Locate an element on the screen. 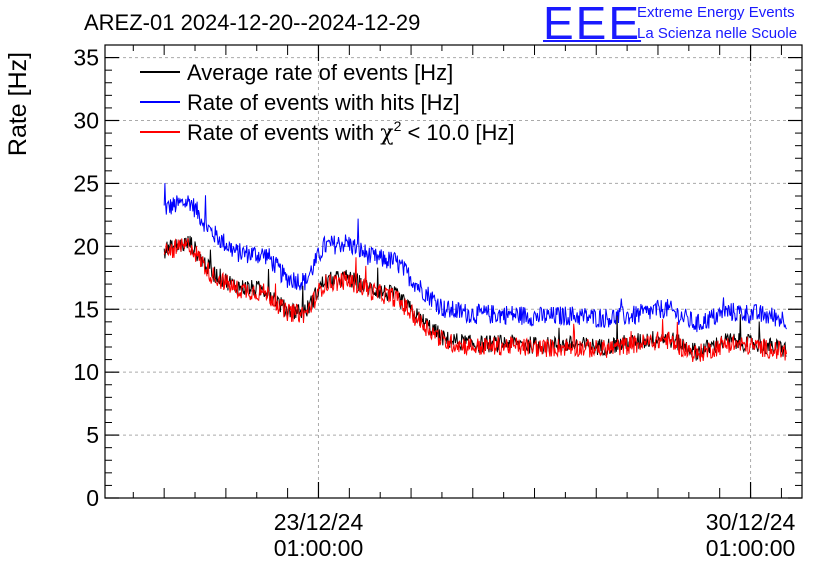 The width and height of the screenshot is (836, 572). y-tick-label: 5 is located at coordinates (92, 435).